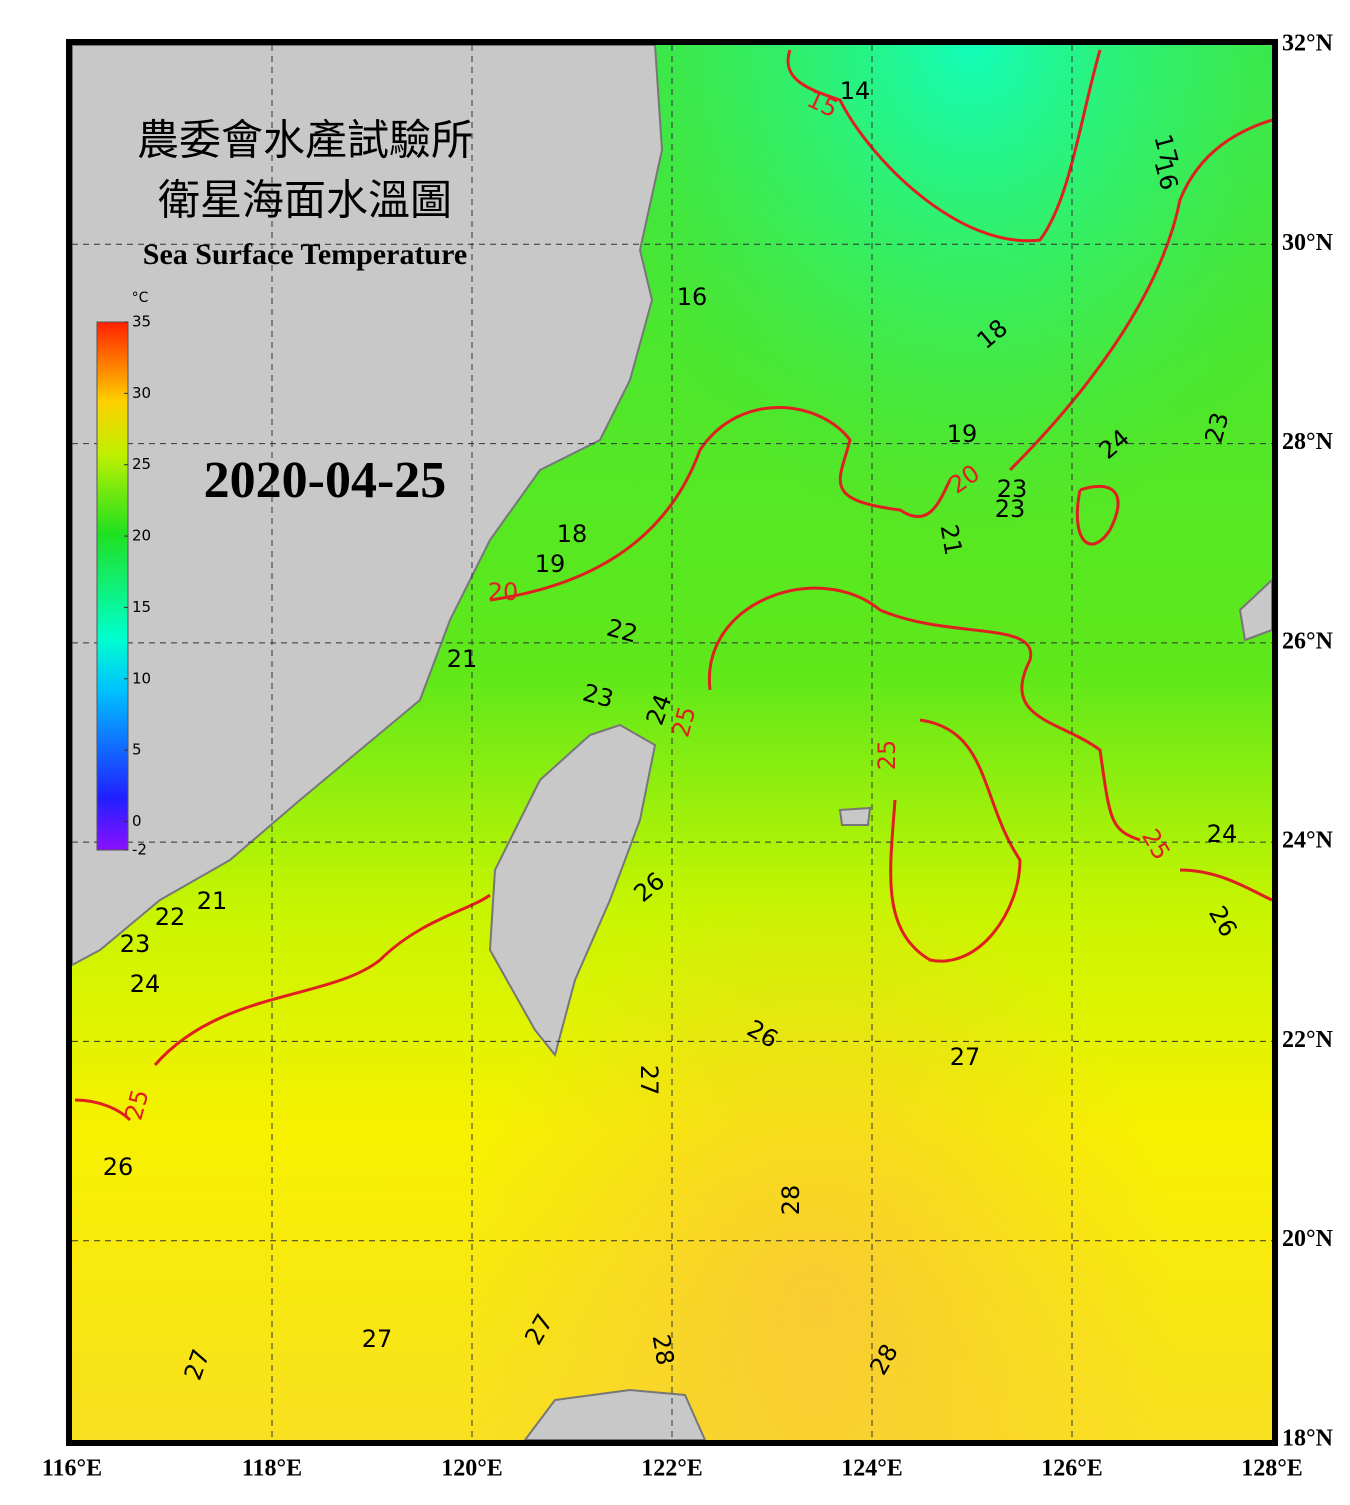 The width and height of the screenshot is (1350, 1505). Describe the element at coordinates (1308, 1439) in the screenshot. I see `y-tick-label: 18°N` at that location.